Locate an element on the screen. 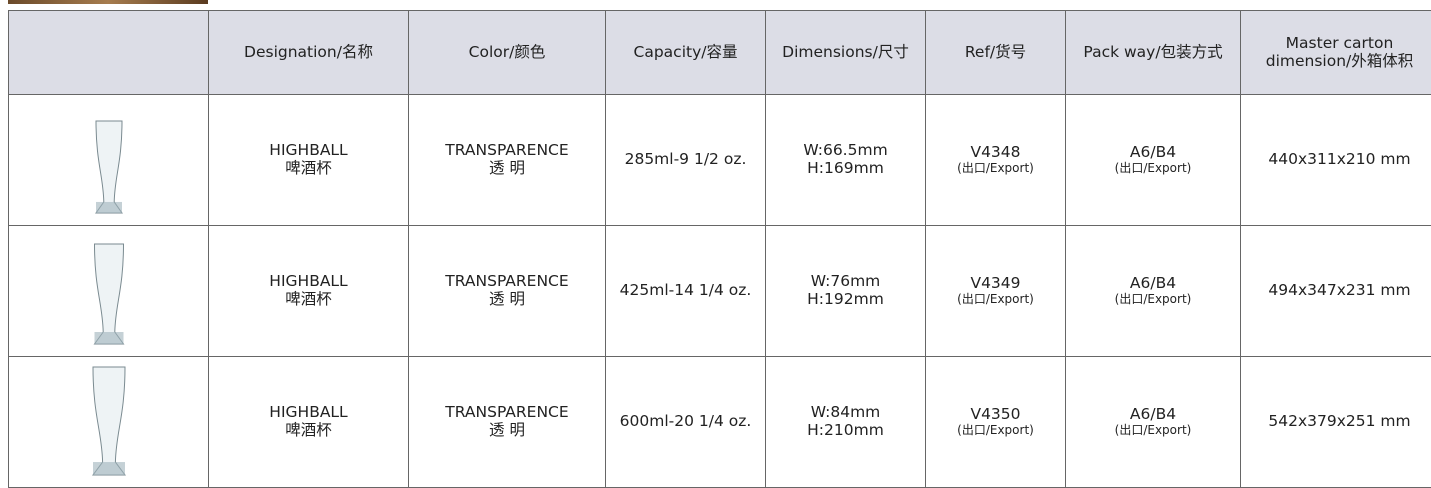 The height and width of the screenshot is (488, 1431). cell-text: V4349 is located at coordinates (995, 284).